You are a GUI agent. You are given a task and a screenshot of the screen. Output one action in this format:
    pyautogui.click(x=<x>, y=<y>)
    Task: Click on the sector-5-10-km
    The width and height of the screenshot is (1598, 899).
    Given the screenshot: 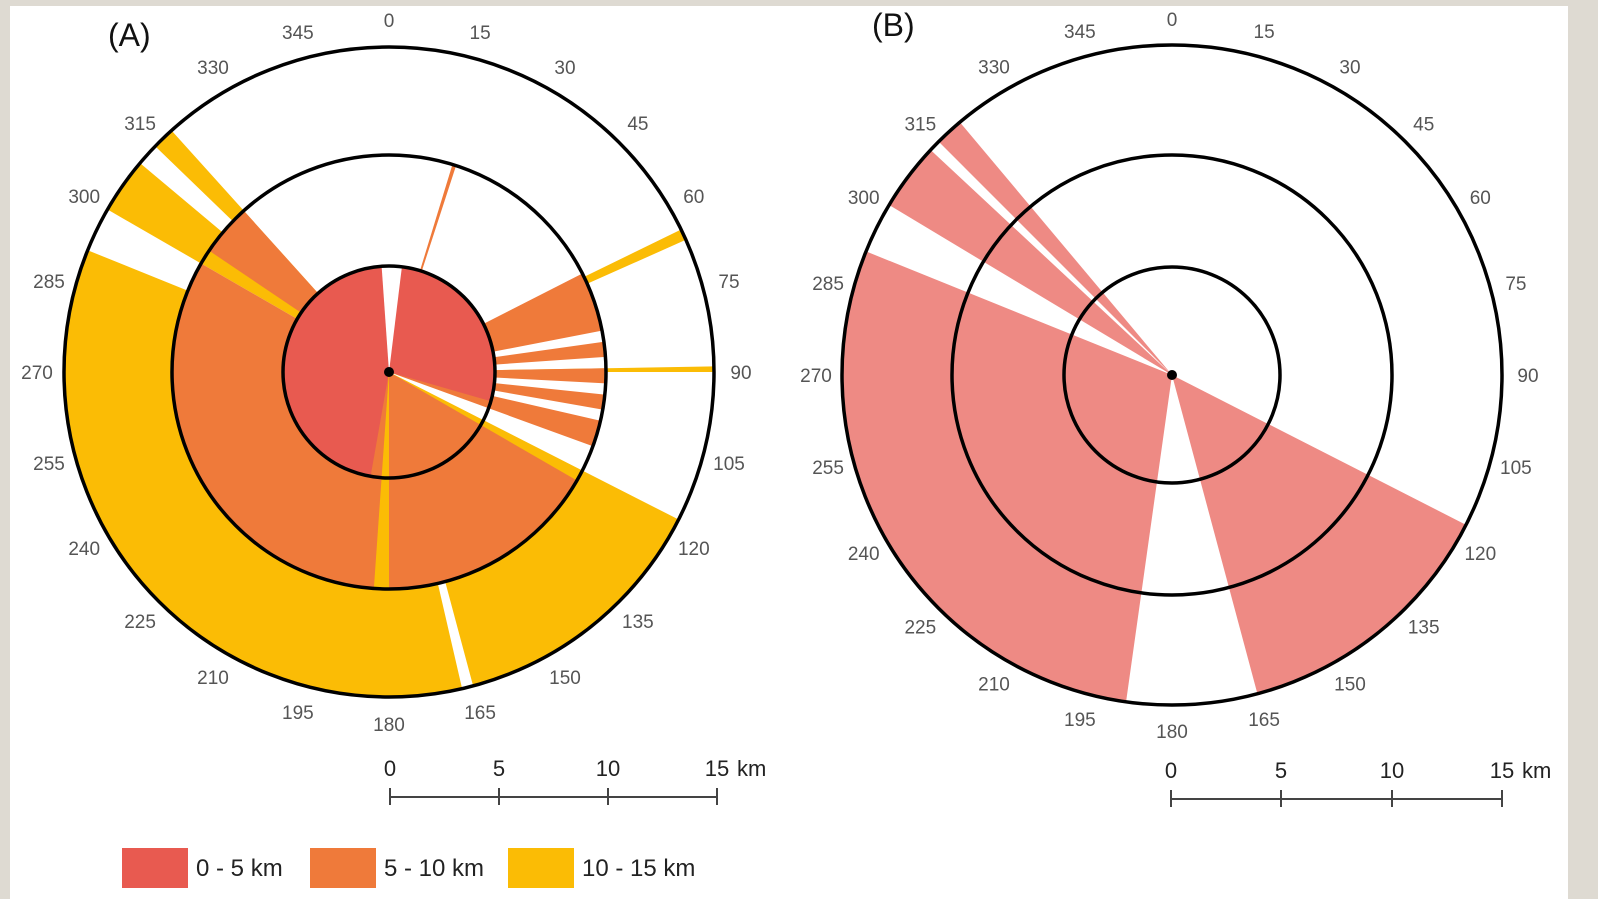 What is the action you would take?
    pyautogui.click(x=495, y=409)
    